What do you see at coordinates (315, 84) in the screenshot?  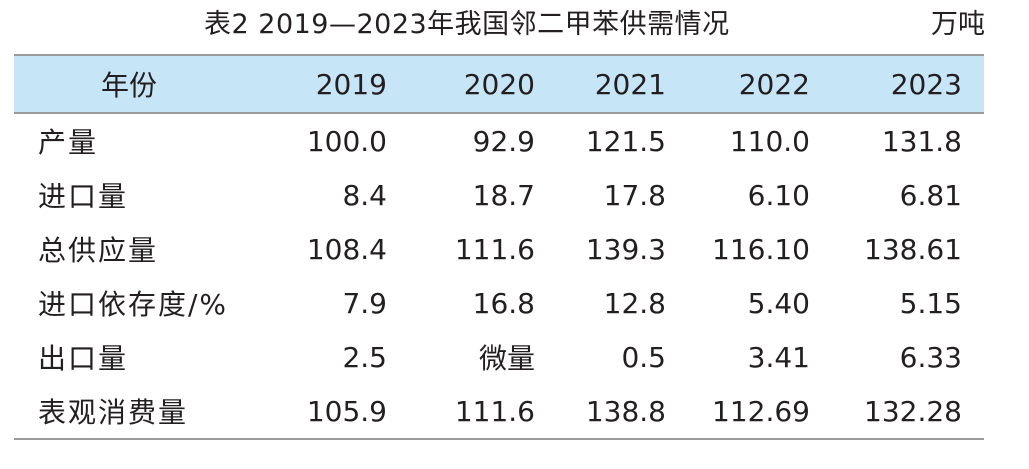 I see `header-2019: 2019` at bounding box center [315, 84].